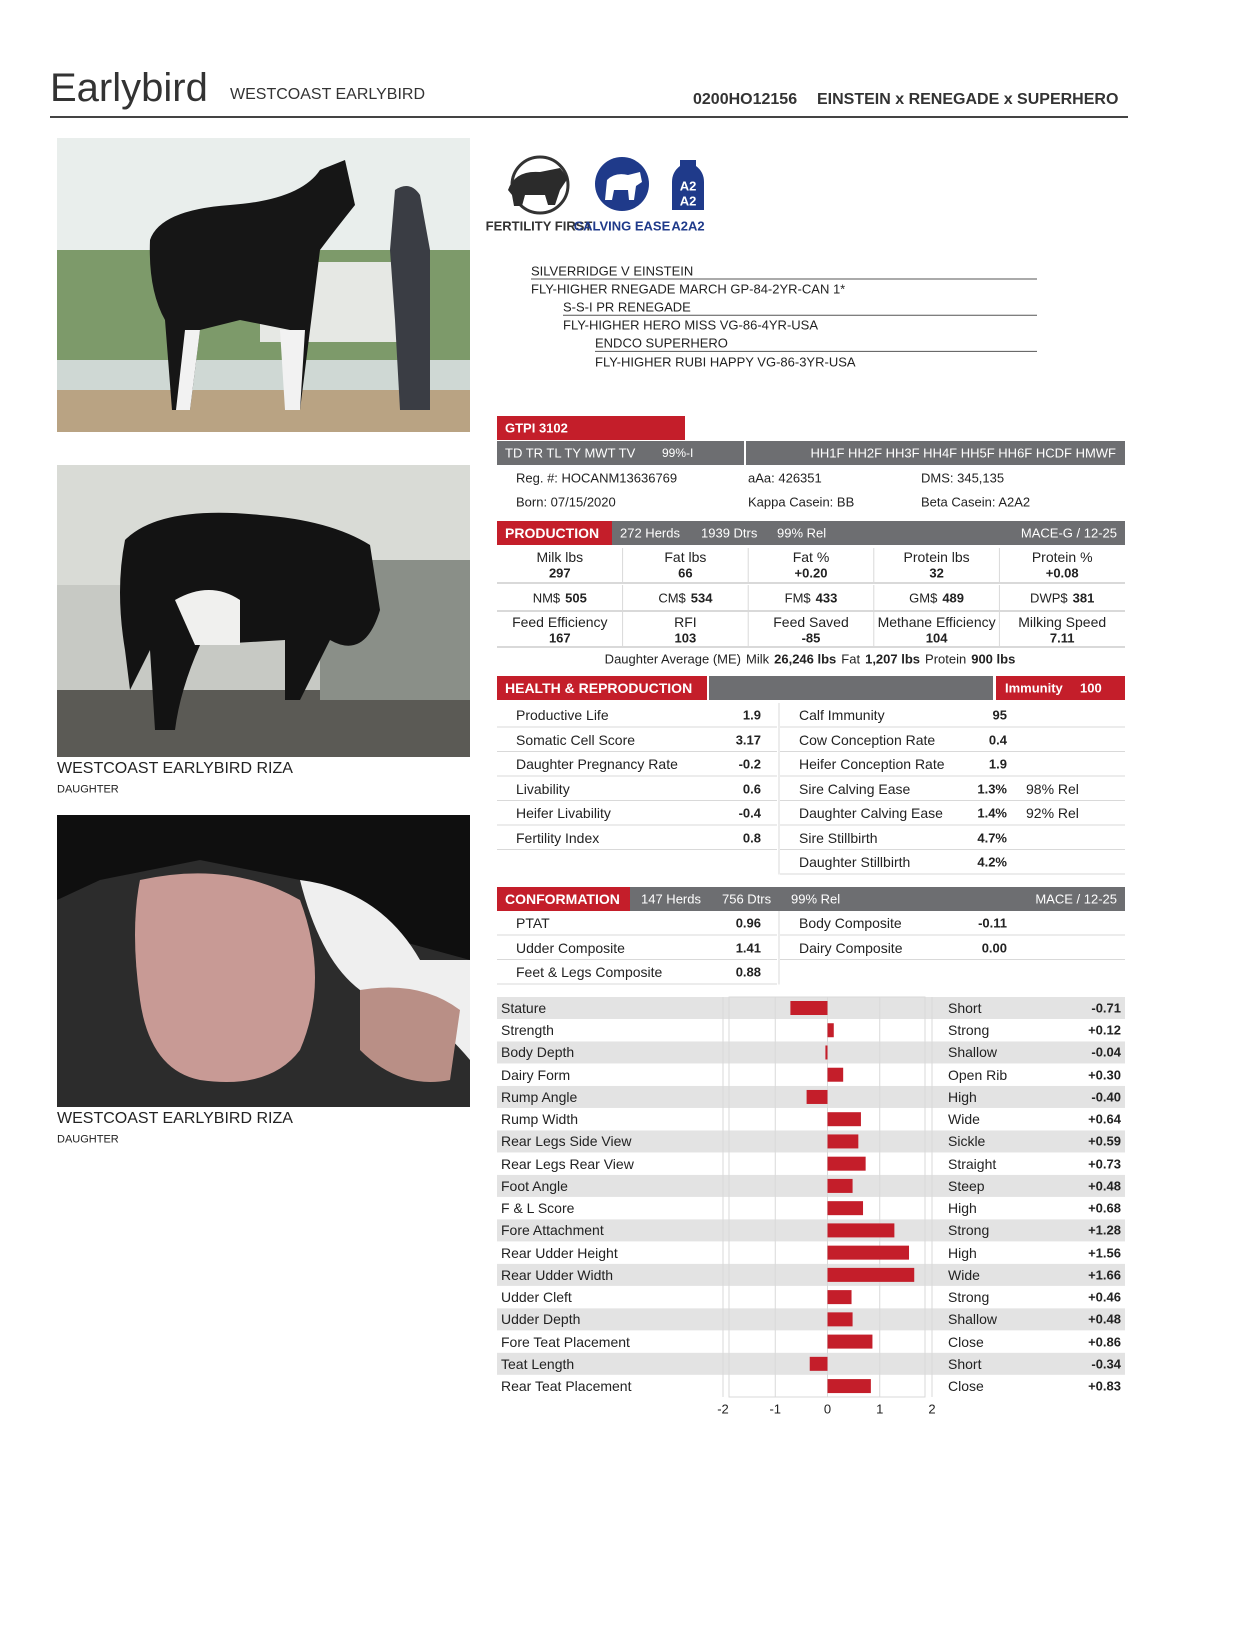 Image resolution: width=1240 pixels, height=1650 pixels. I want to click on production-label: Feed Efficiency, so click(560, 622).